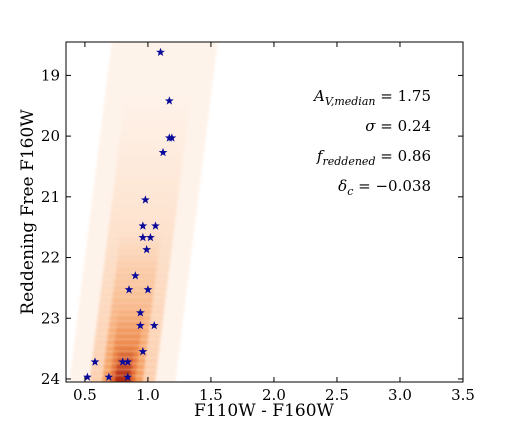  Describe the element at coordinates (371, 97) in the screenshot. I see `annotation-line: AV,median = 1.75` at that location.